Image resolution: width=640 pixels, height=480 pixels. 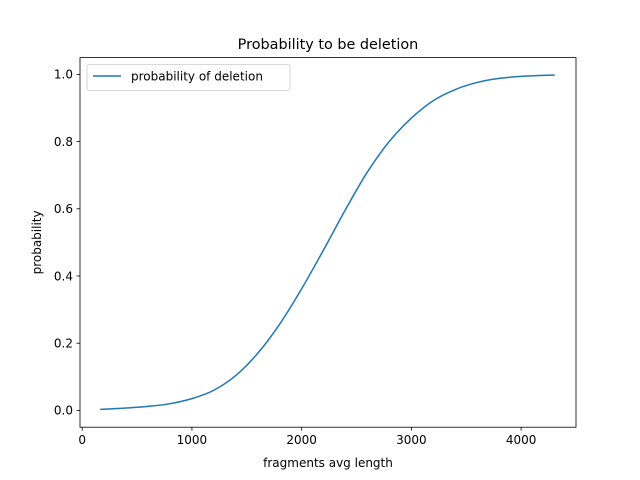 I want to click on y-tick-label: 1.0, so click(x=63, y=75).